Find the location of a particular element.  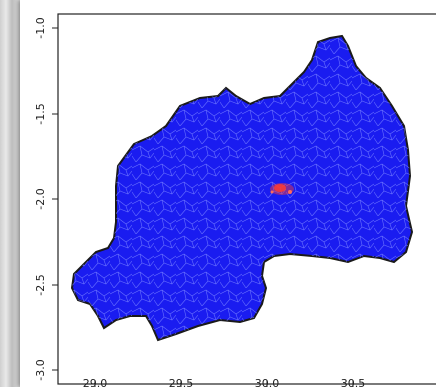

x-tick-label: 29.5 is located at coordinates (181, 382).